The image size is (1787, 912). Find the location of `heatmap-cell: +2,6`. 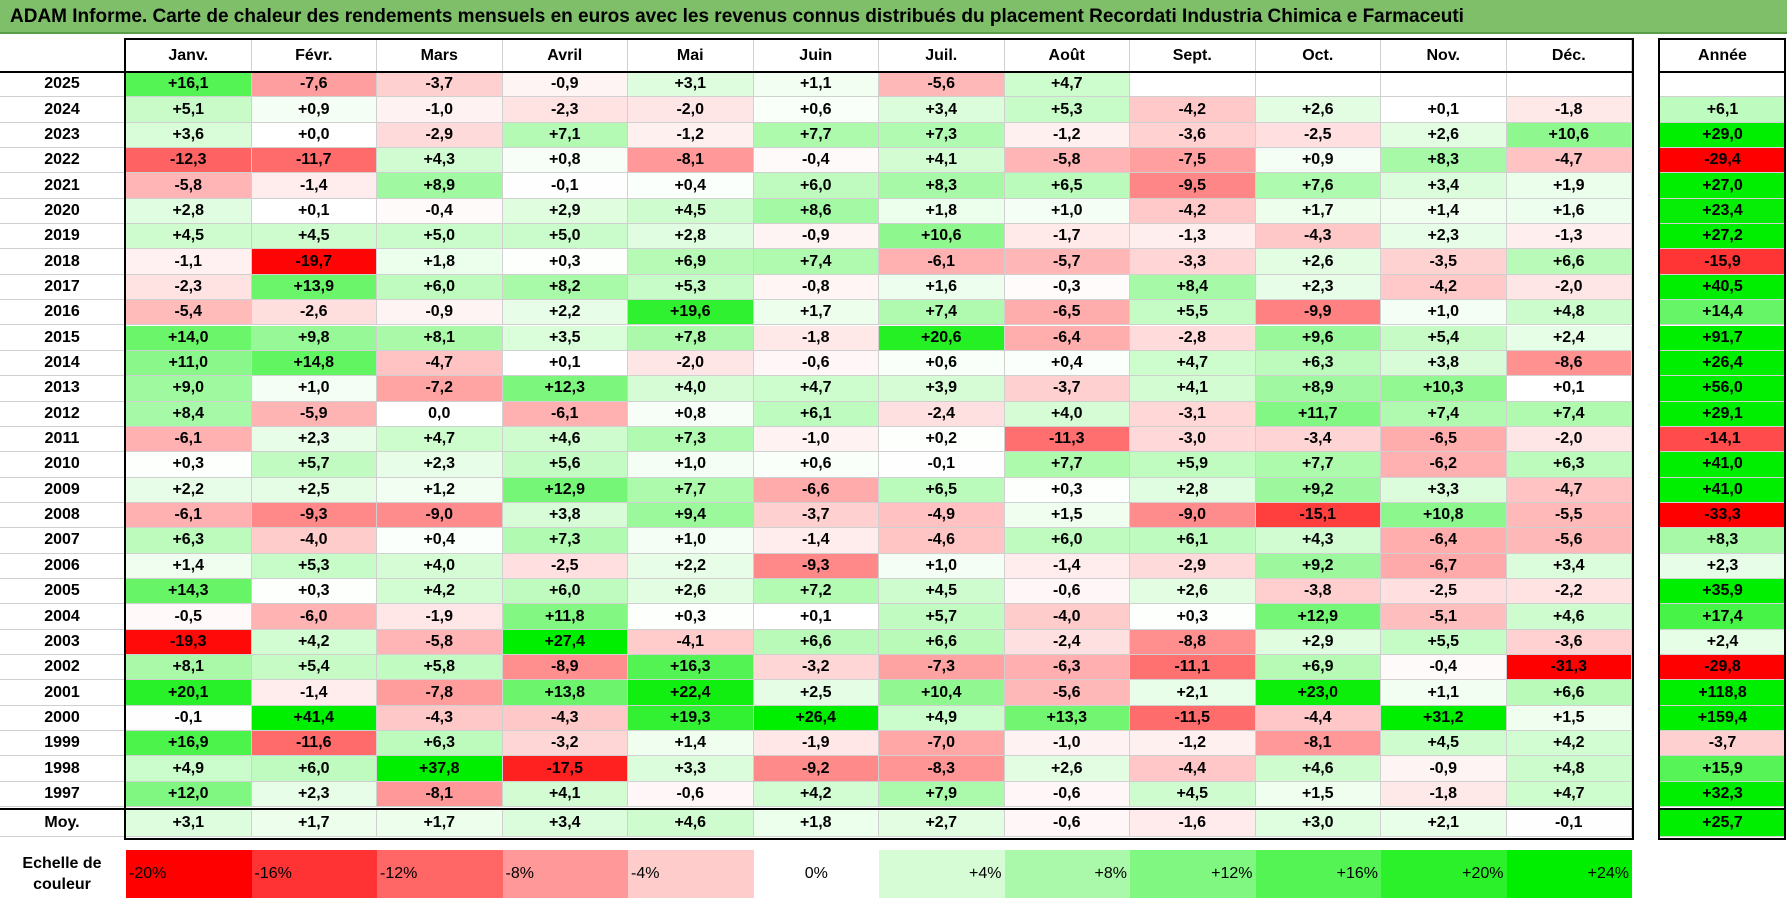

heatmap-cell: +2,6 is located at coordinates (691, 592).